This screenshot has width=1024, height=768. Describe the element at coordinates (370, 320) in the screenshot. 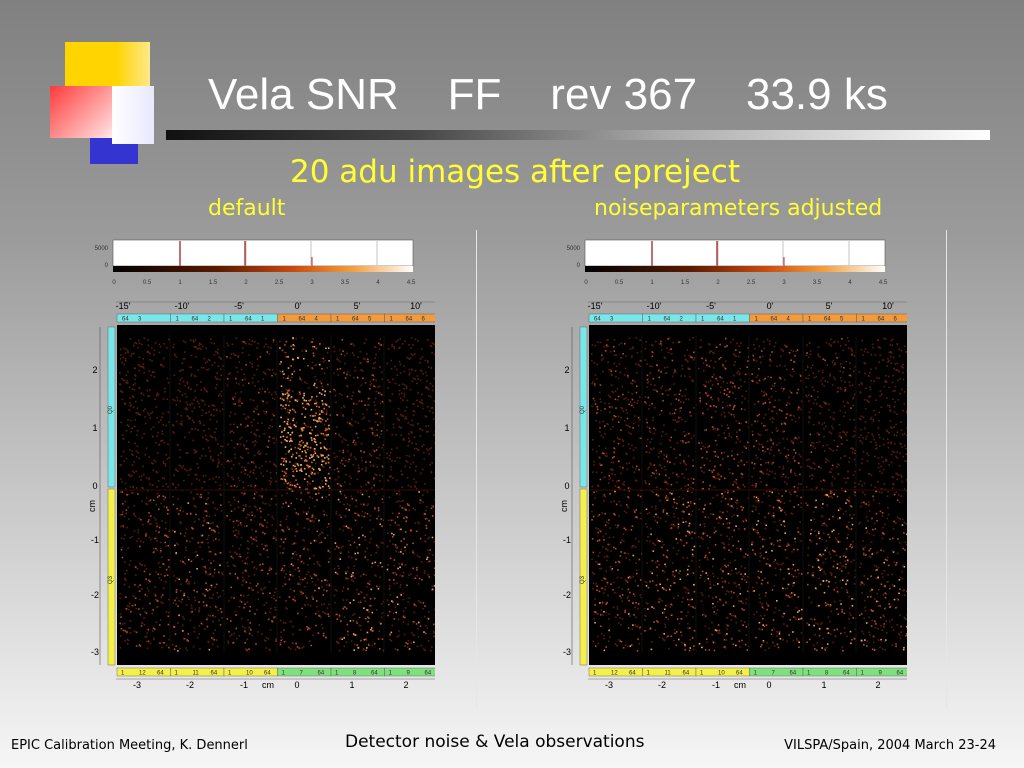

I see `ccd-label-text: 5` at that location.